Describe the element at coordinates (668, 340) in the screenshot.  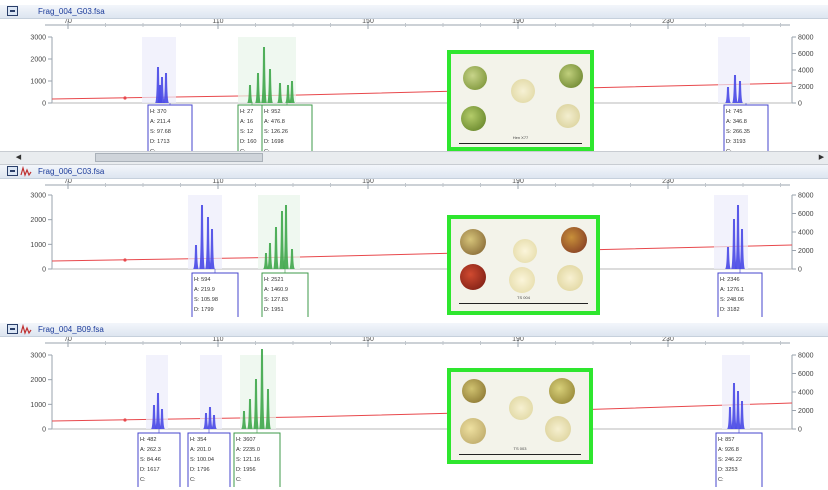
I see `x-tick-label: 230` at that location.